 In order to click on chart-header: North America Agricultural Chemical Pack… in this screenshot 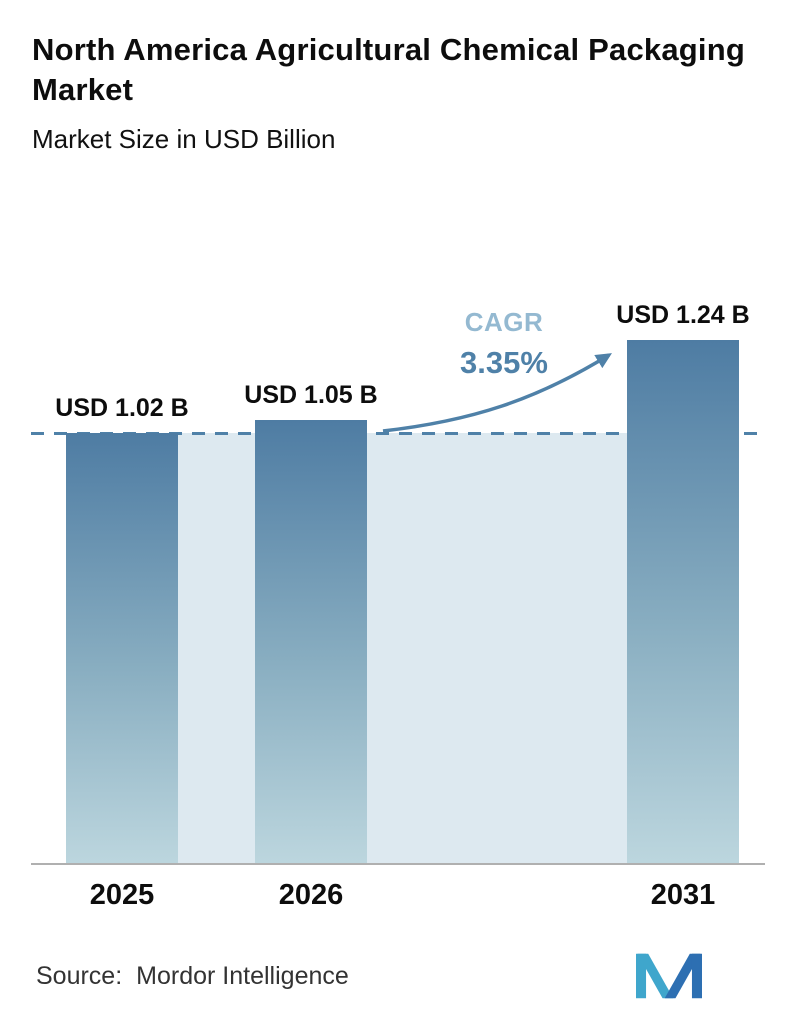, I will do `click(398, 77)`.